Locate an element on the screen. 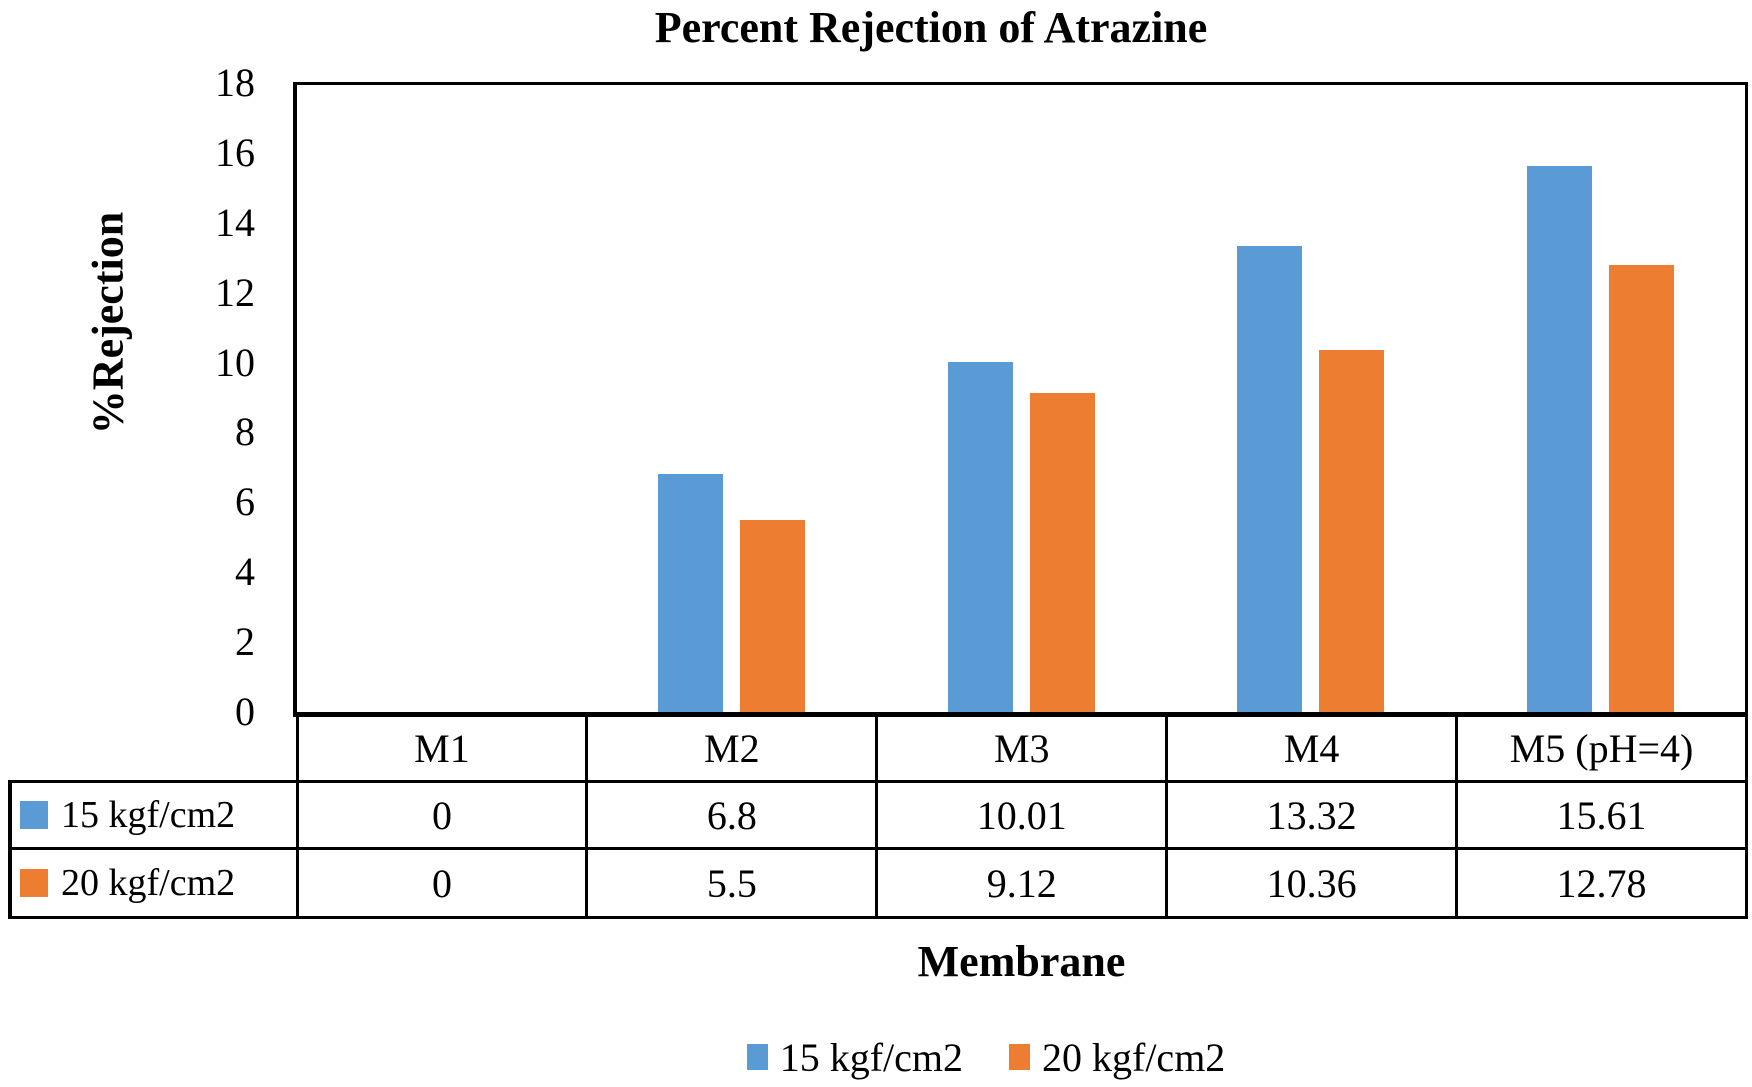  table-value-cell: 10.01 is located at coordinates (1022, 815).